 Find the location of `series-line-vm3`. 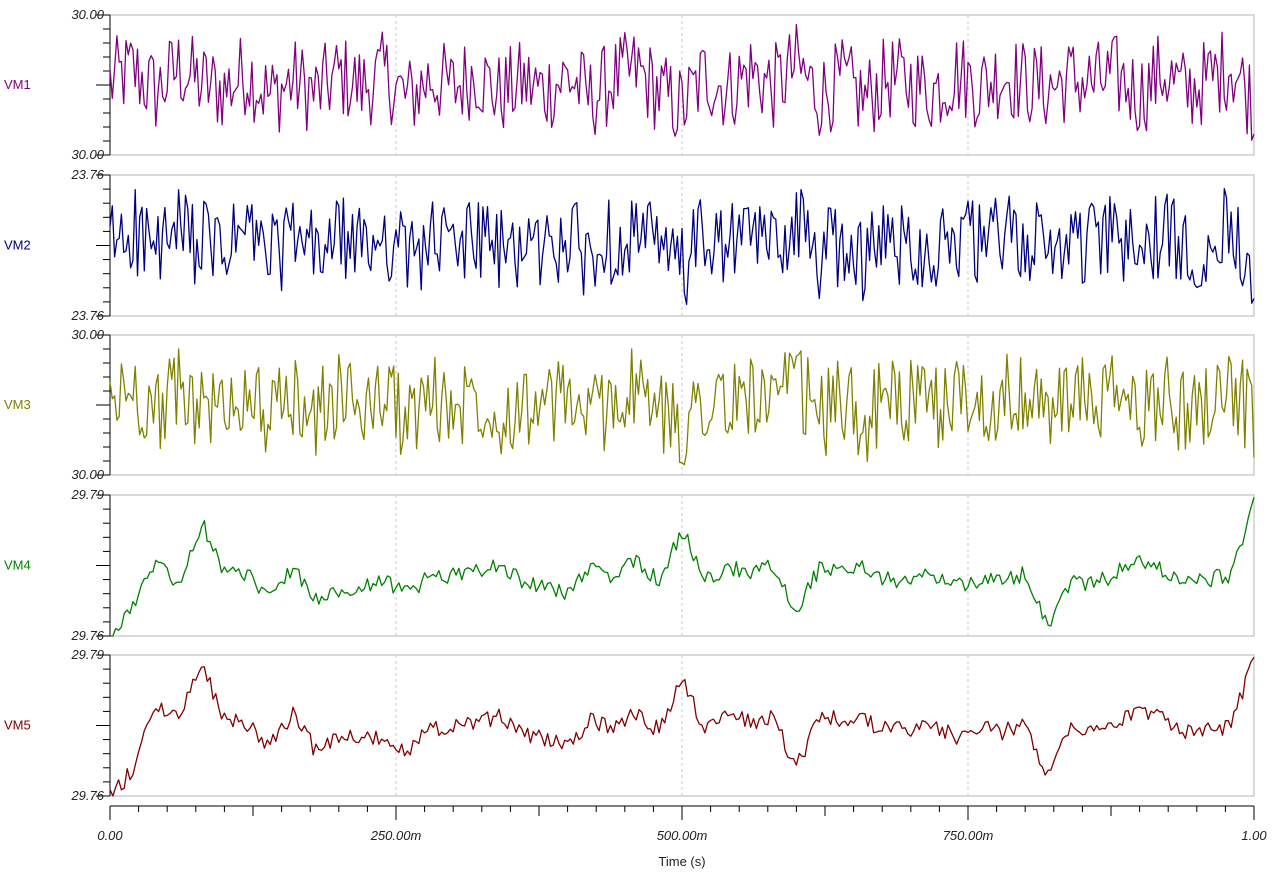

series-line-vm3 is located at coordinates (682, 407).